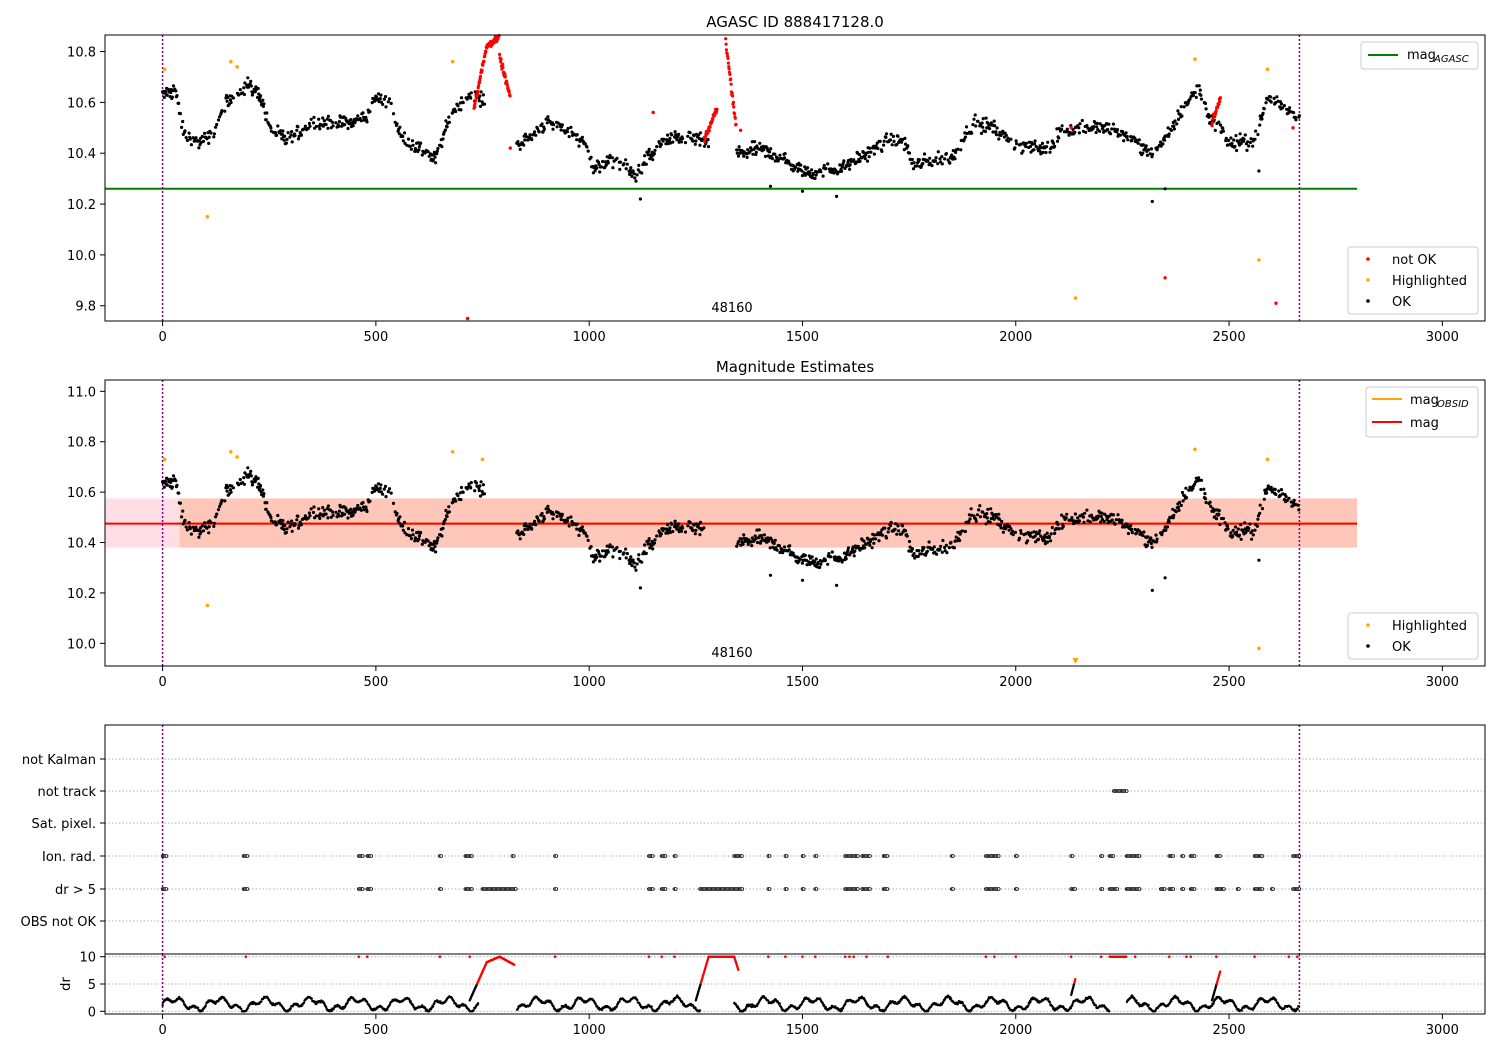  What do you see at coordinates (1453, 404) in the screenshot?
I see `legend-sub: OBSID` at bounding box center [1453, 404].